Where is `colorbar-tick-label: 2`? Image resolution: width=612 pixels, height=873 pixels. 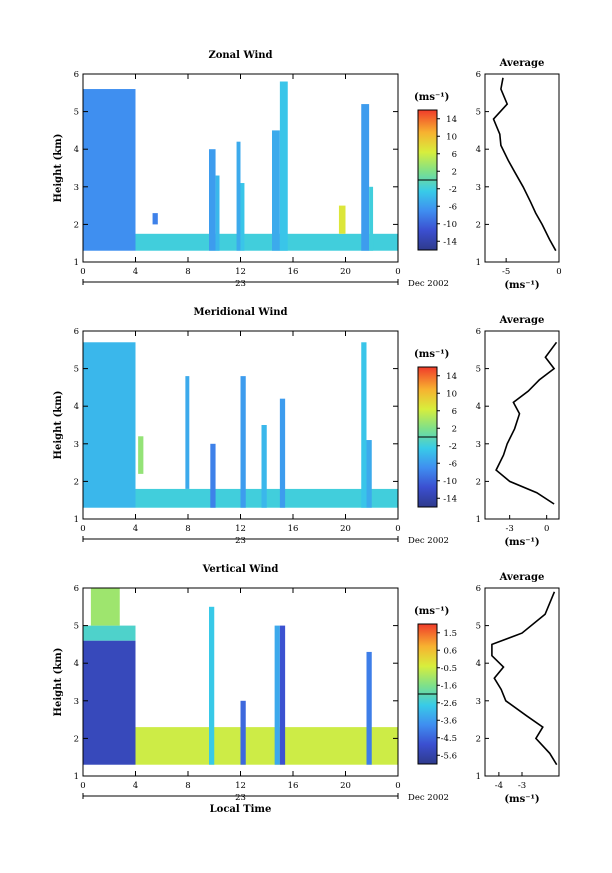
colorbar-tick-label: 2 is located at coordinates (454, 172).